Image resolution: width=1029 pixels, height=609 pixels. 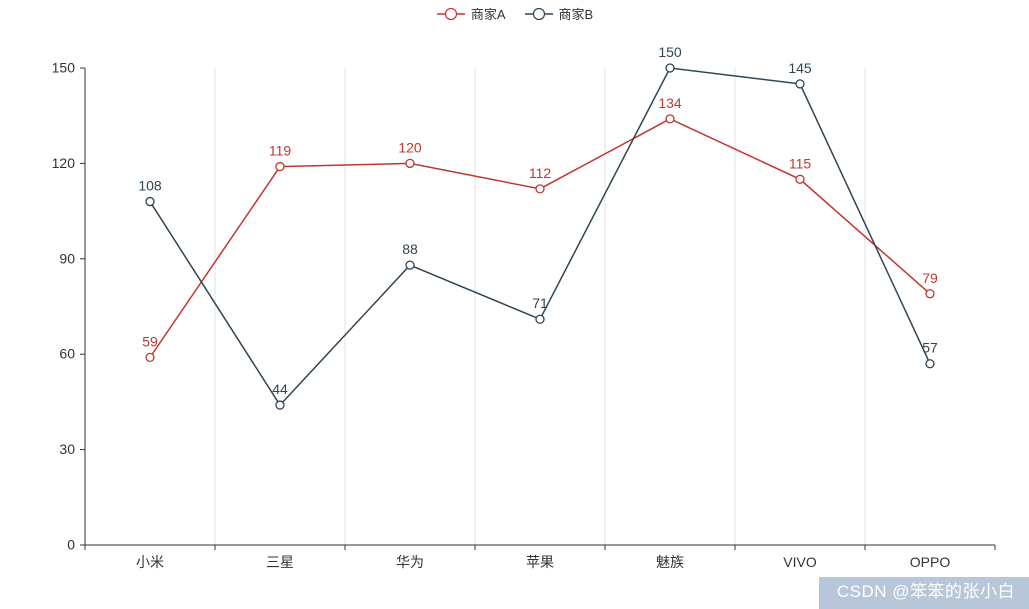 I want to click on x-axis-labels: 小米 三星 华为 苹果 魅族 VIVO OPPO, so click(x=543, y=562).